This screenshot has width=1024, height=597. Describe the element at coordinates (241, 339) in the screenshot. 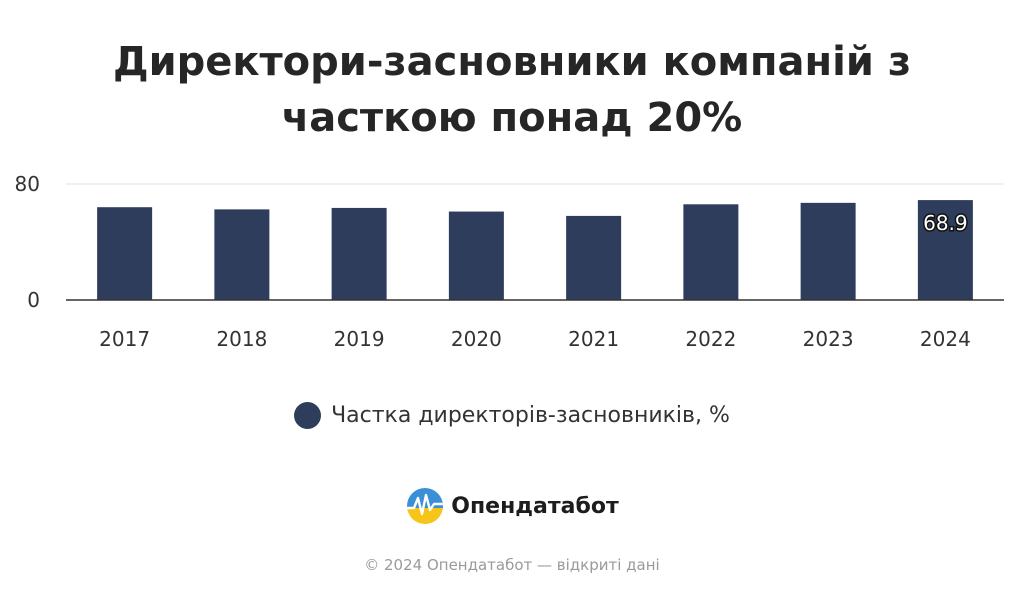

I see `x-tick-label: 2018` at that location.